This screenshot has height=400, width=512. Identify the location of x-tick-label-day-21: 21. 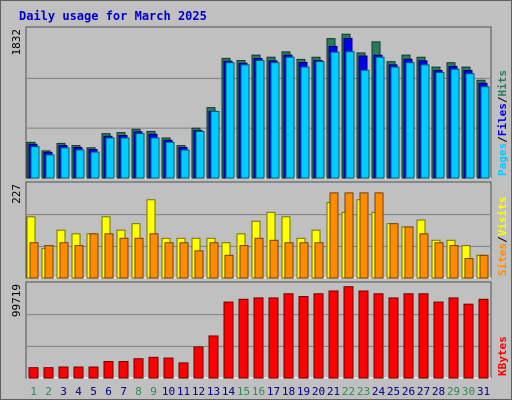
(333, 391).